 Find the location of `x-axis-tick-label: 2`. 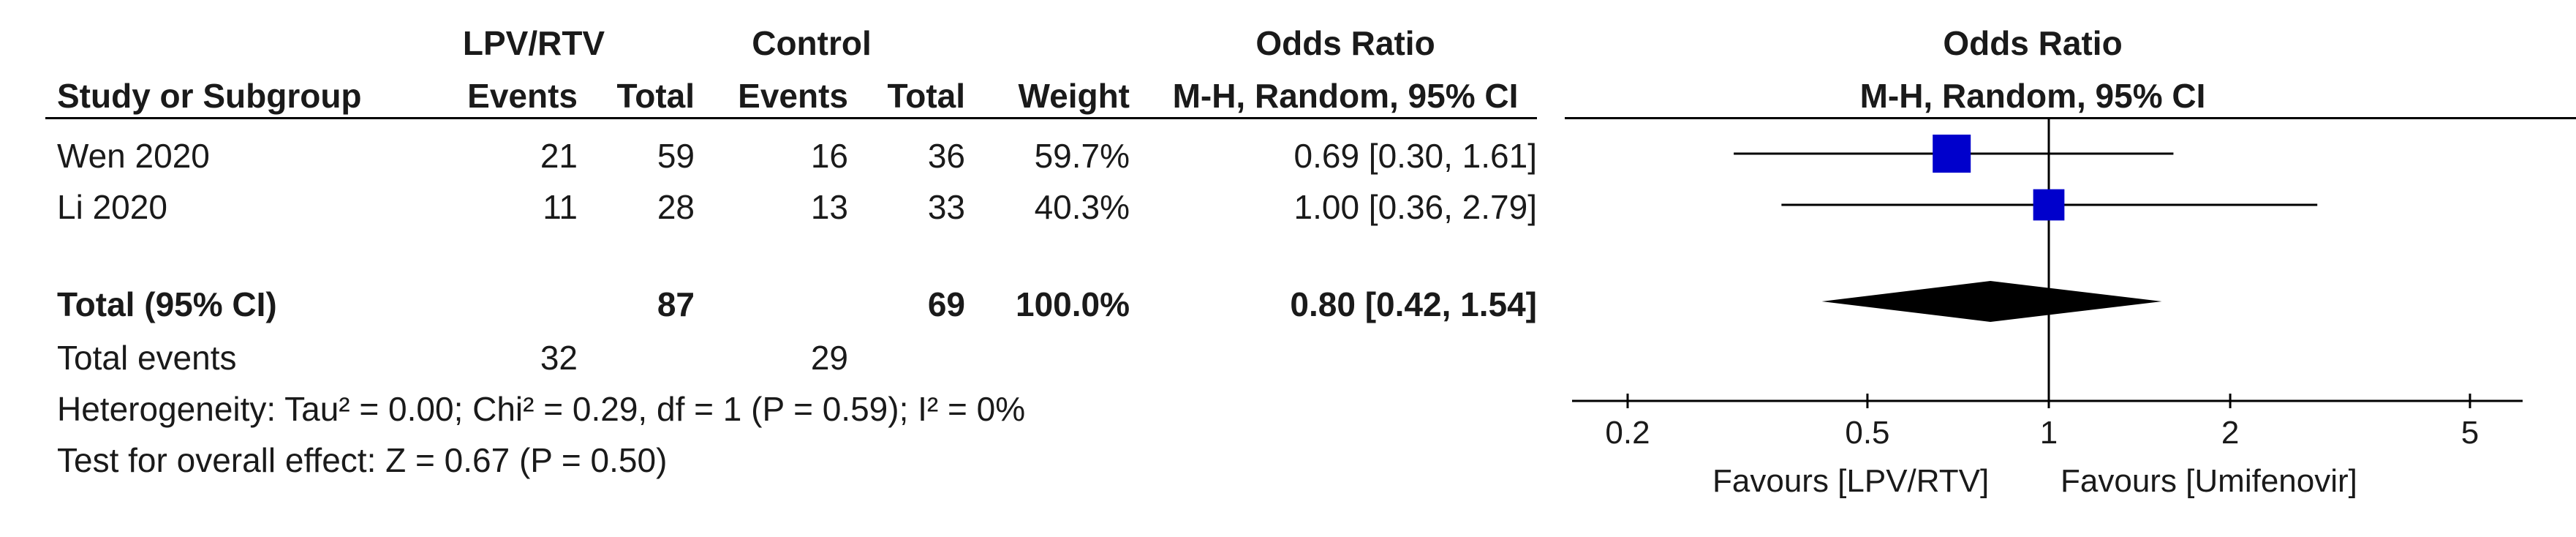

x-axis-tick-label: 2 is located at coordinates (2230, 433).